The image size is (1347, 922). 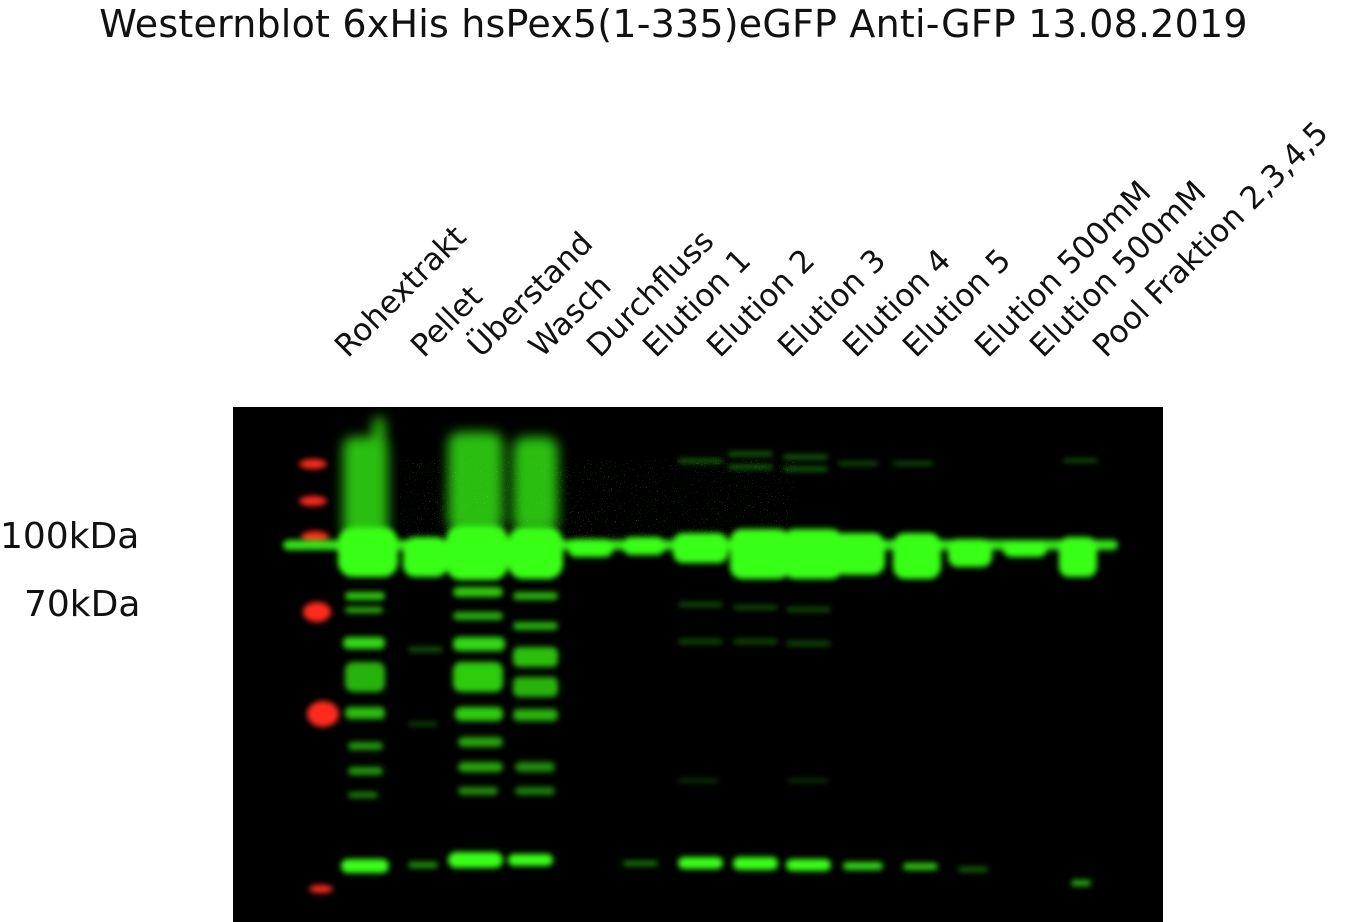 What do you see at coordinates (450, 692) in the screenshot?
I see `lower-bands` at bounding box center [450, 692].